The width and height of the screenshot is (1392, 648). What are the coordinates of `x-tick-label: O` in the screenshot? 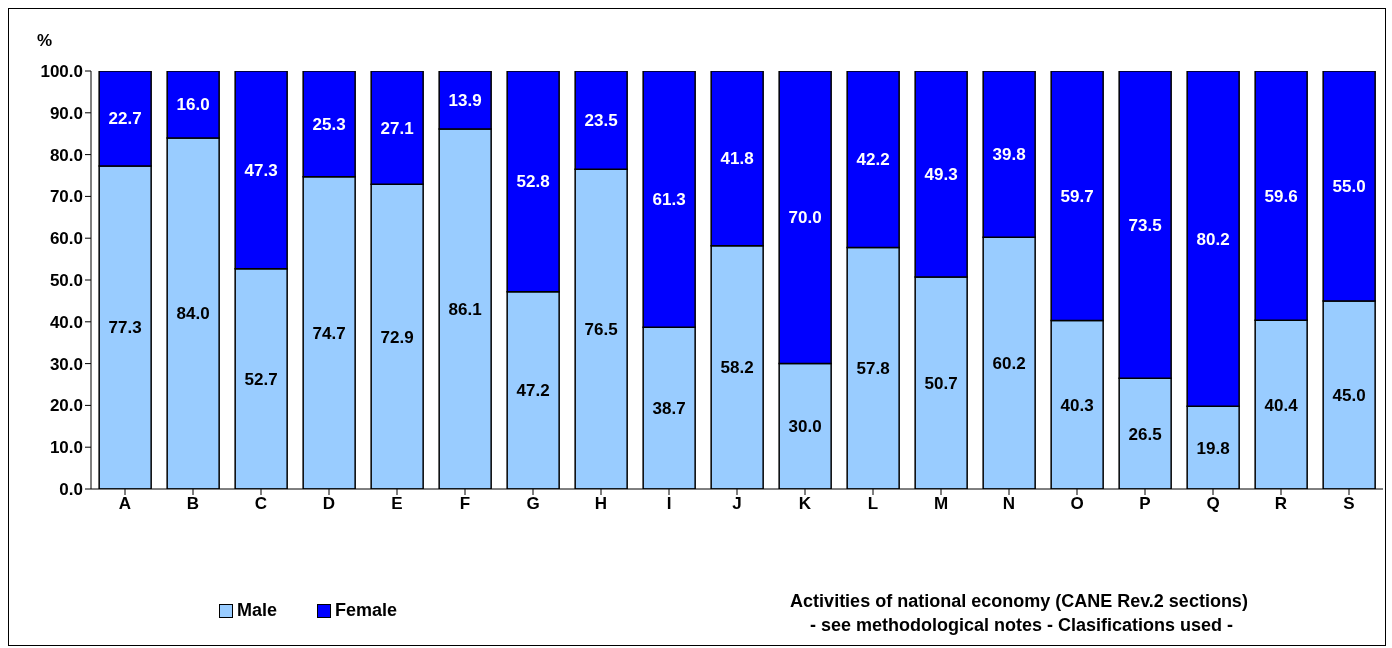 It's located at (1077, 504).